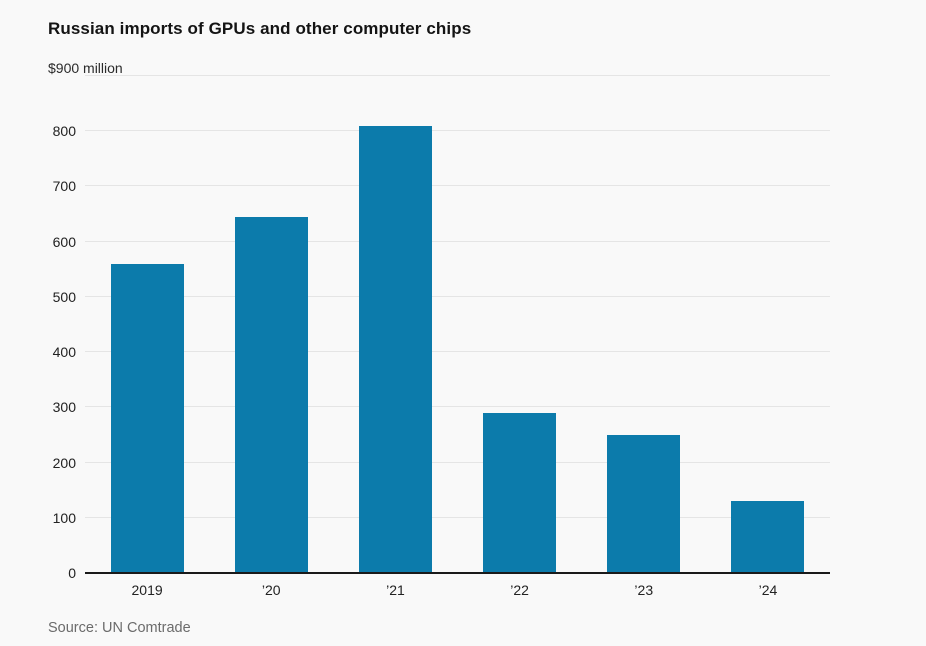  What do you see at coordinates (768, 590) in the screenshot?
I see `x-tick-label: ’24` at bounding box center [768, 590].